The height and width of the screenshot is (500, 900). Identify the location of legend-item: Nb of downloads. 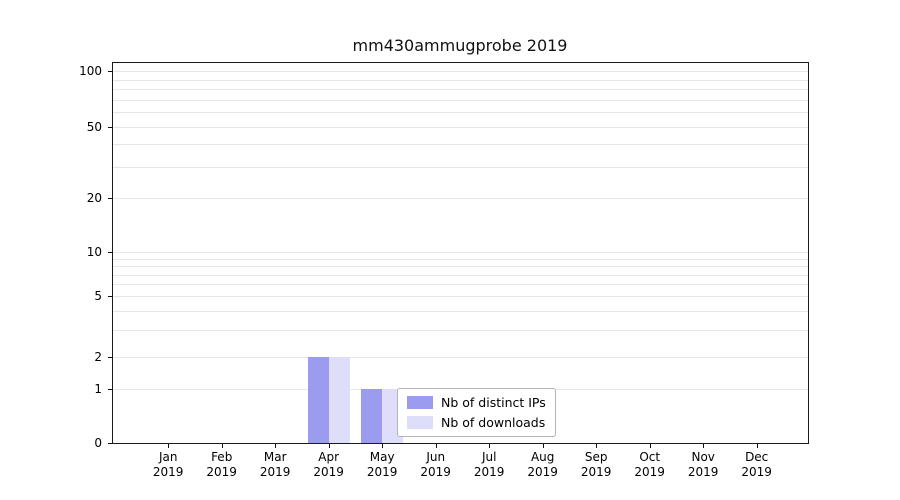
(476, 422).